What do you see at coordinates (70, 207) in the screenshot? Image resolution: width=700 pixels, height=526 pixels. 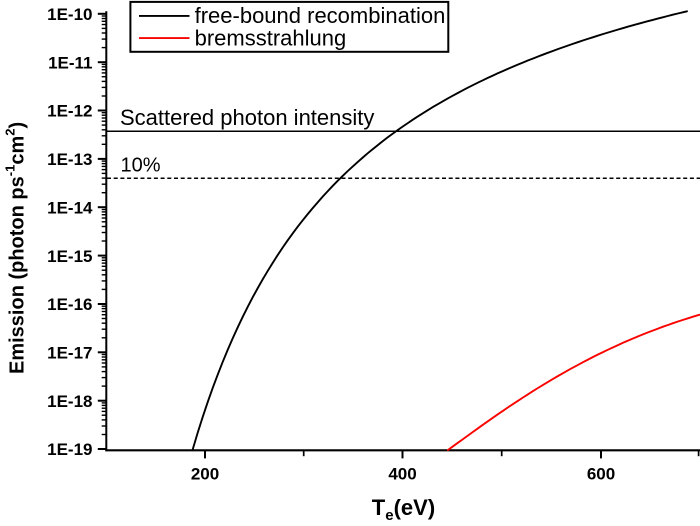 I see `svg-text: 1E-14` at bounding box center [70, 207].